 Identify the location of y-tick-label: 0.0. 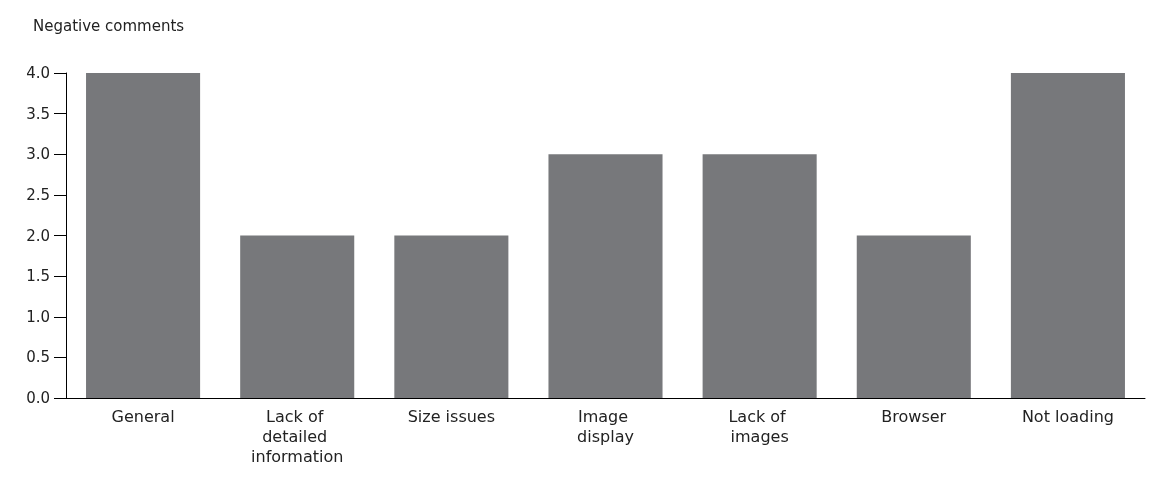
(38, 398).